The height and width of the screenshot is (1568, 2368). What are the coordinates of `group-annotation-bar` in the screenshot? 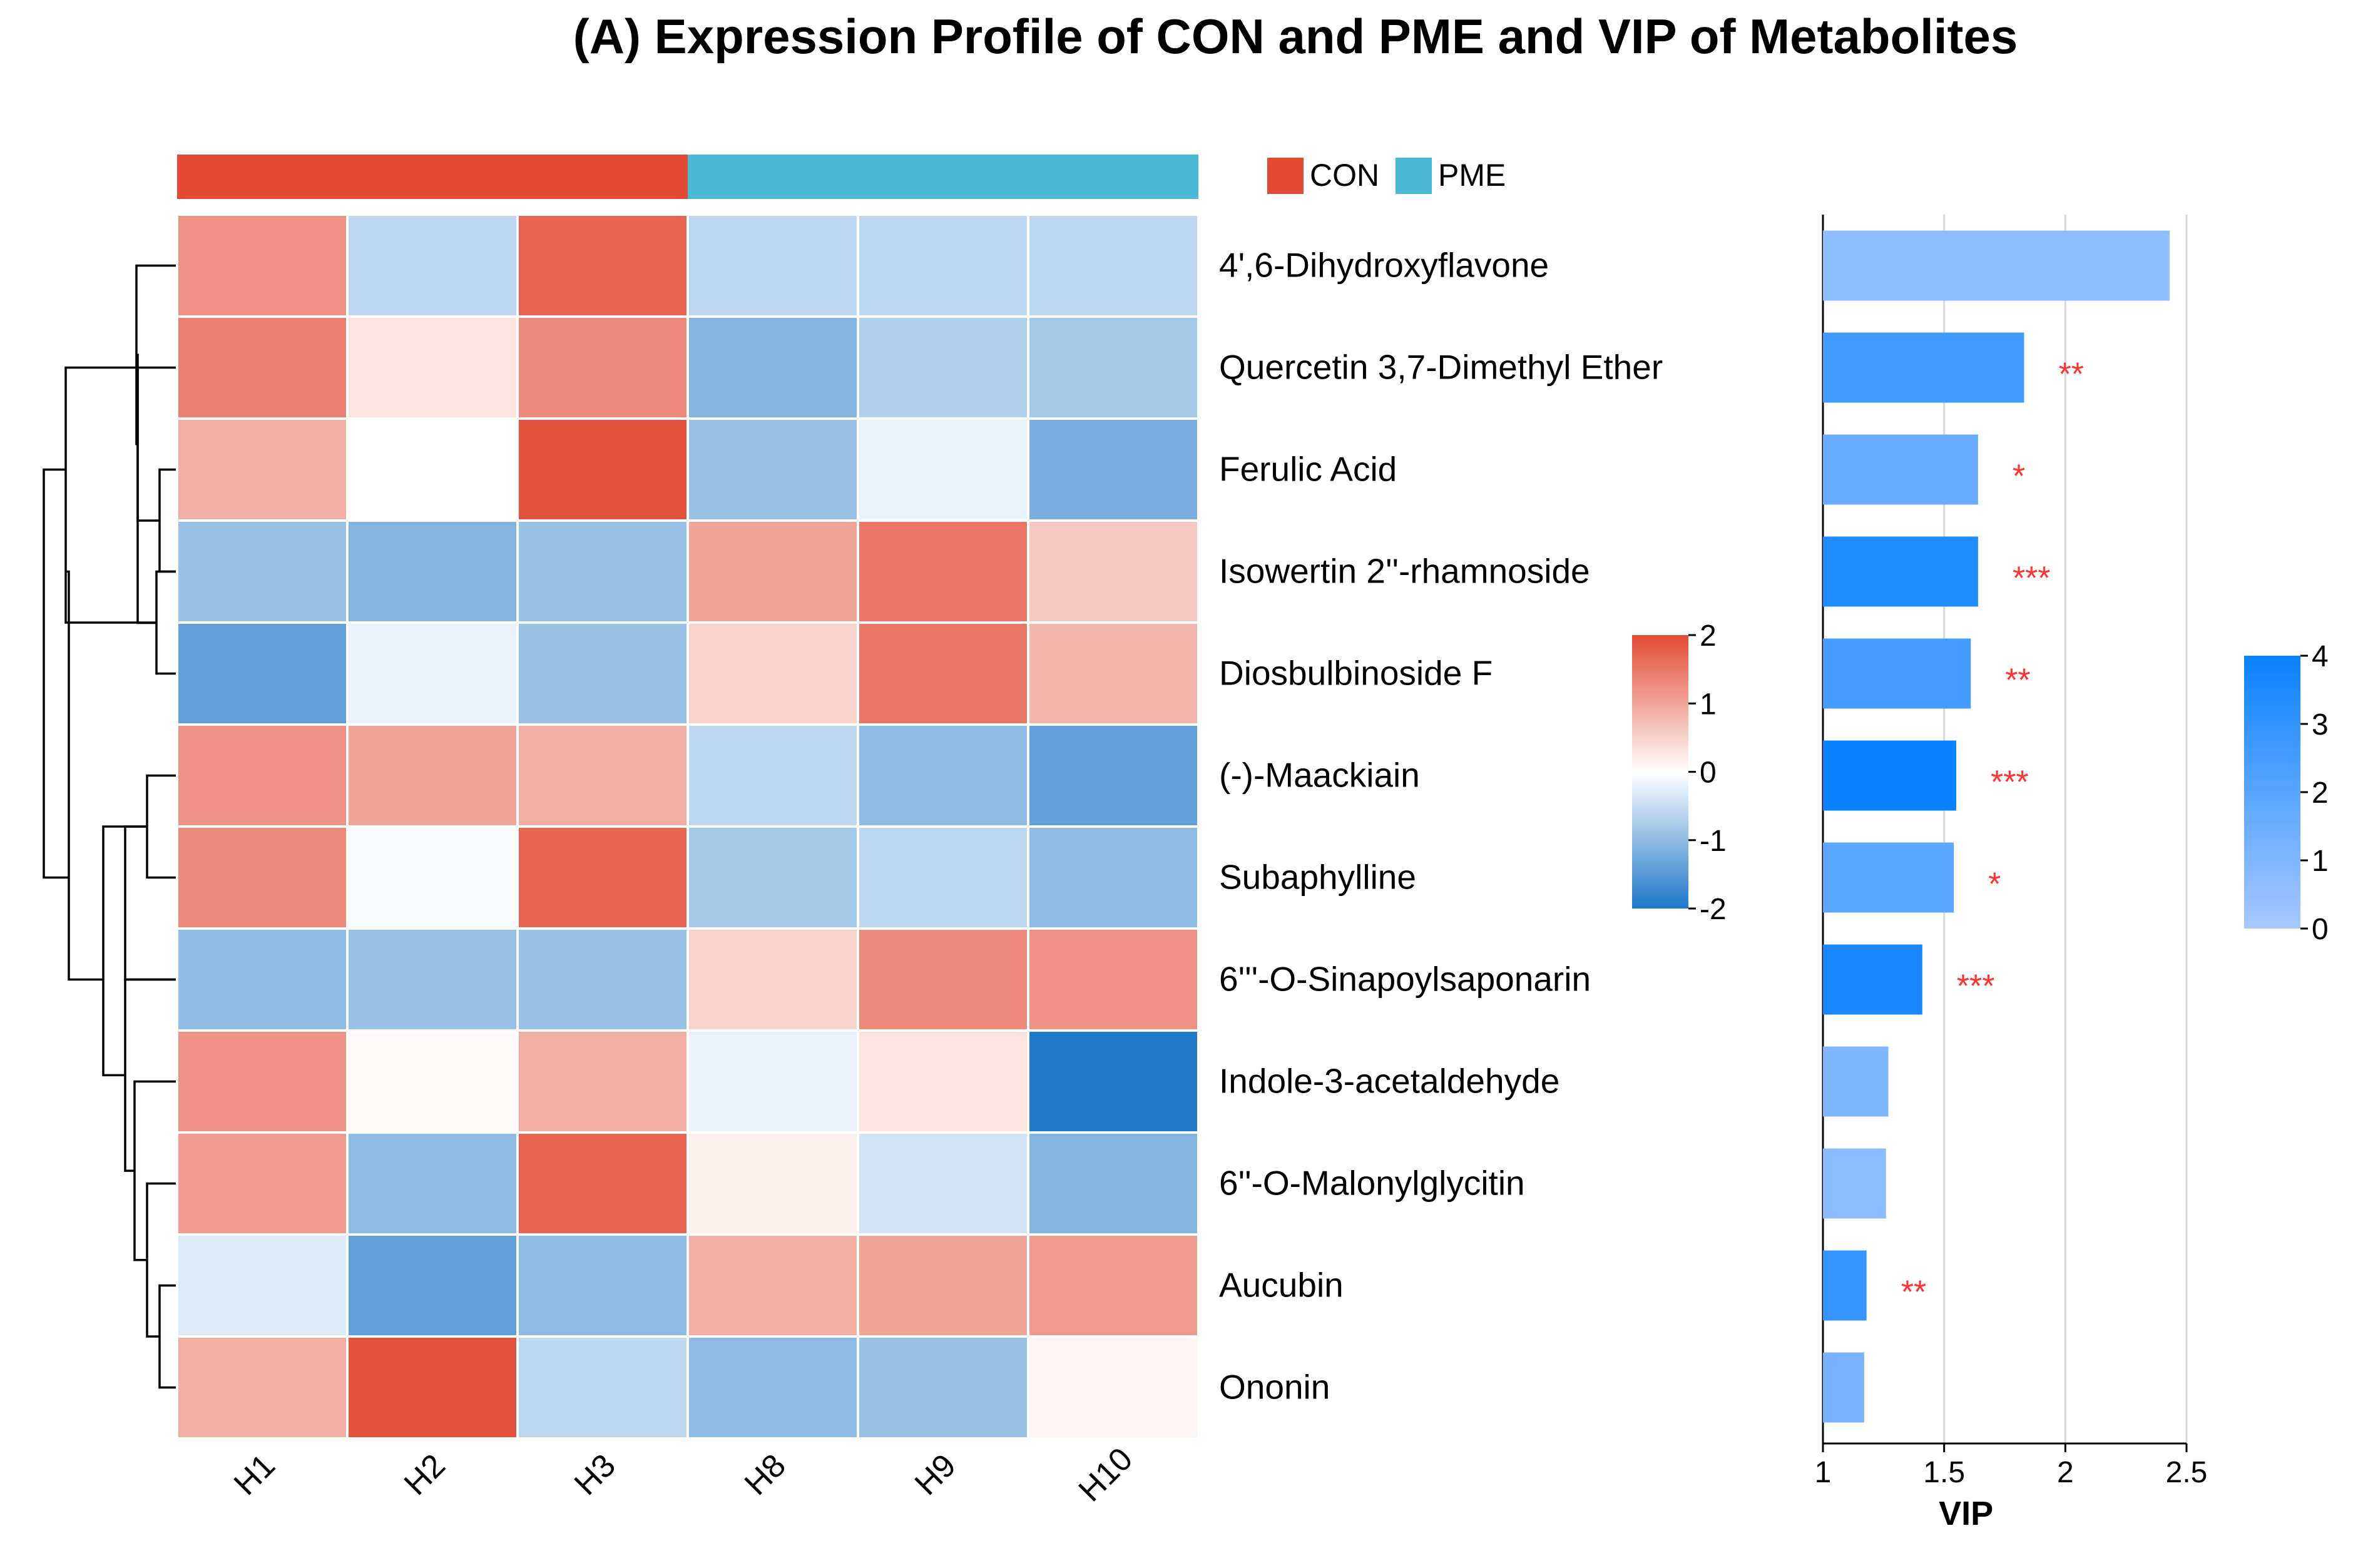 It's located at (687, 177).